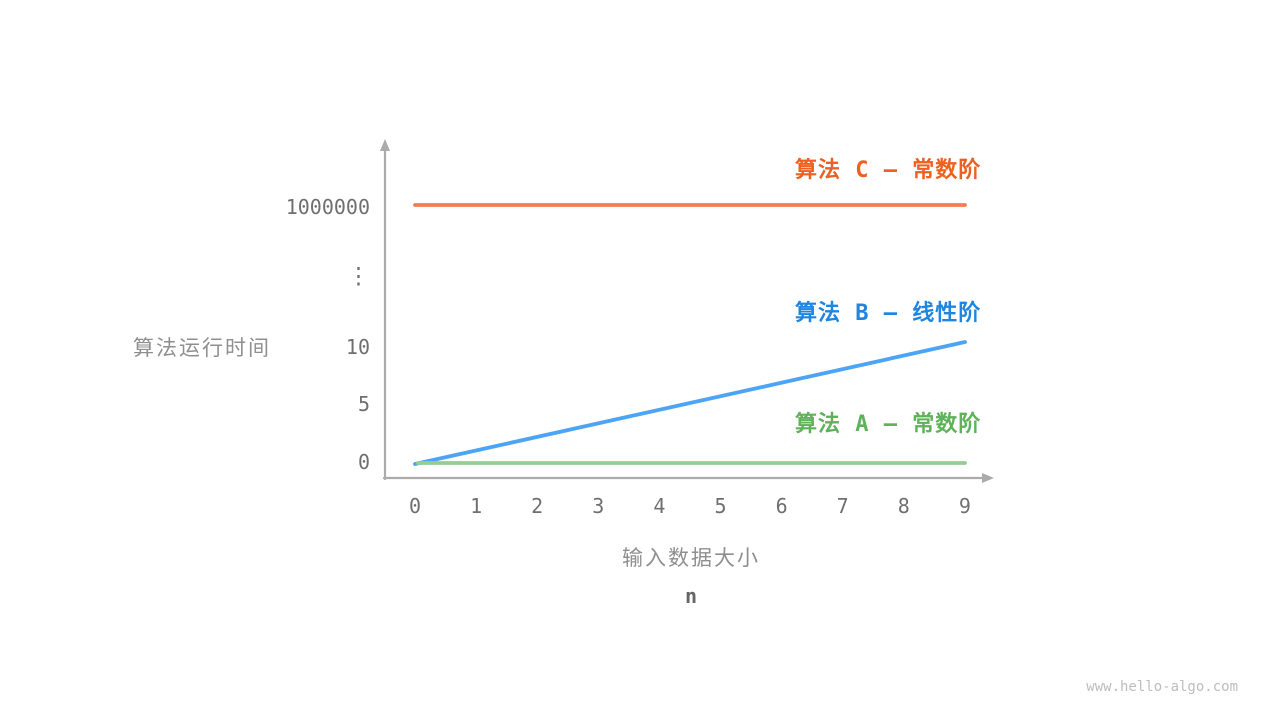  Describe the element at coordinates (691, 596) in the screenshot. I see `x-axis-variable: n` at that location.